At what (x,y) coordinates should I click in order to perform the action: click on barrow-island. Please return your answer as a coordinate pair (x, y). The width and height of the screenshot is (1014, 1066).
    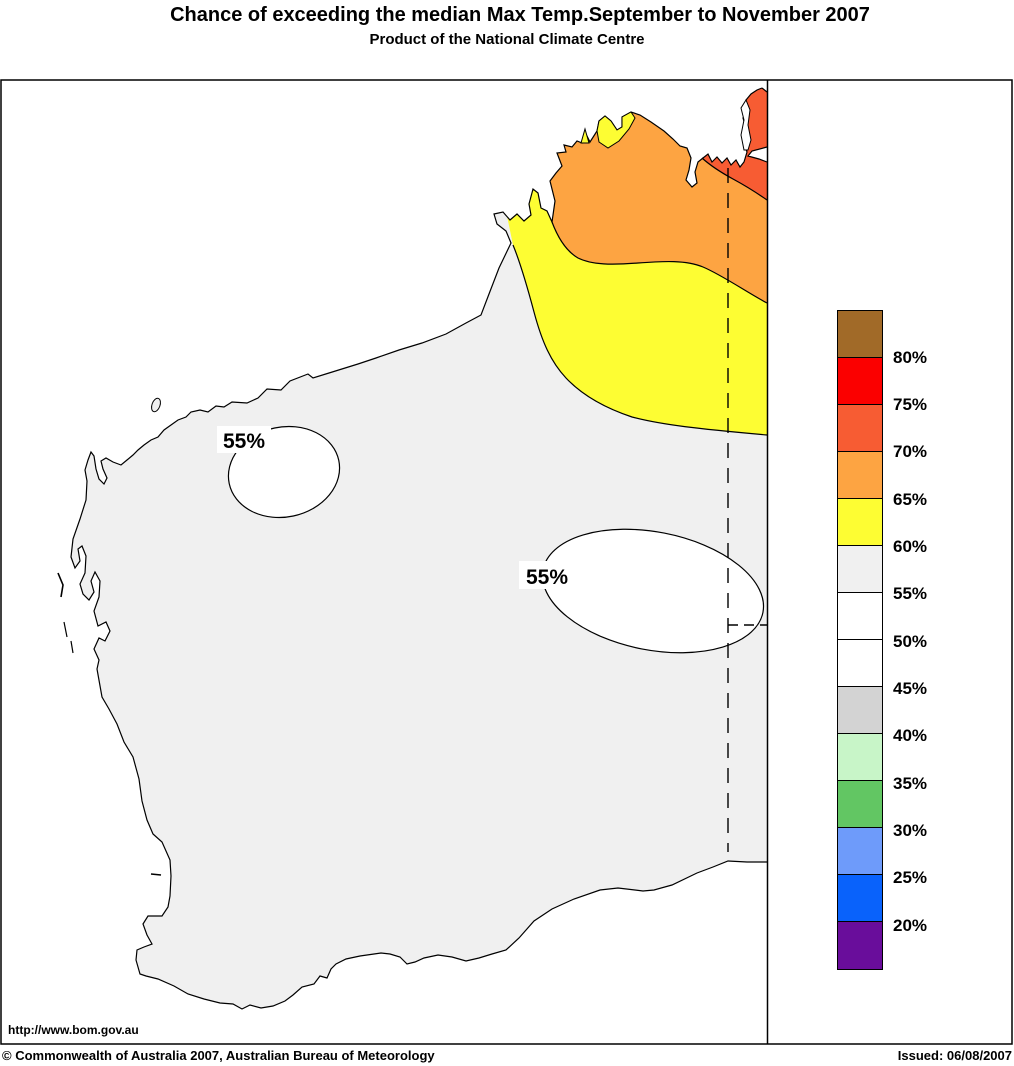
    Looking at the image, I should click on (156, 405).